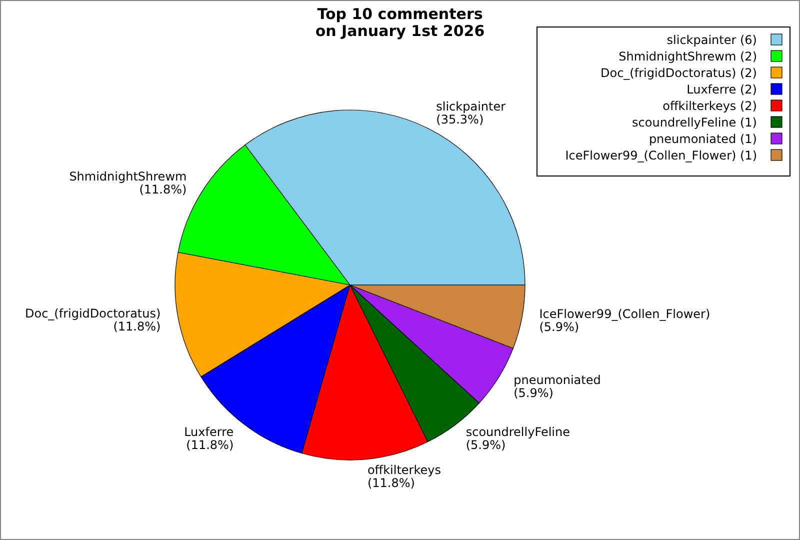 The image size is (800, 540). Describe the element at coordinates (709, 106) in the screenshot. I see `legend-label: offkilterkeys (2)` at that location.